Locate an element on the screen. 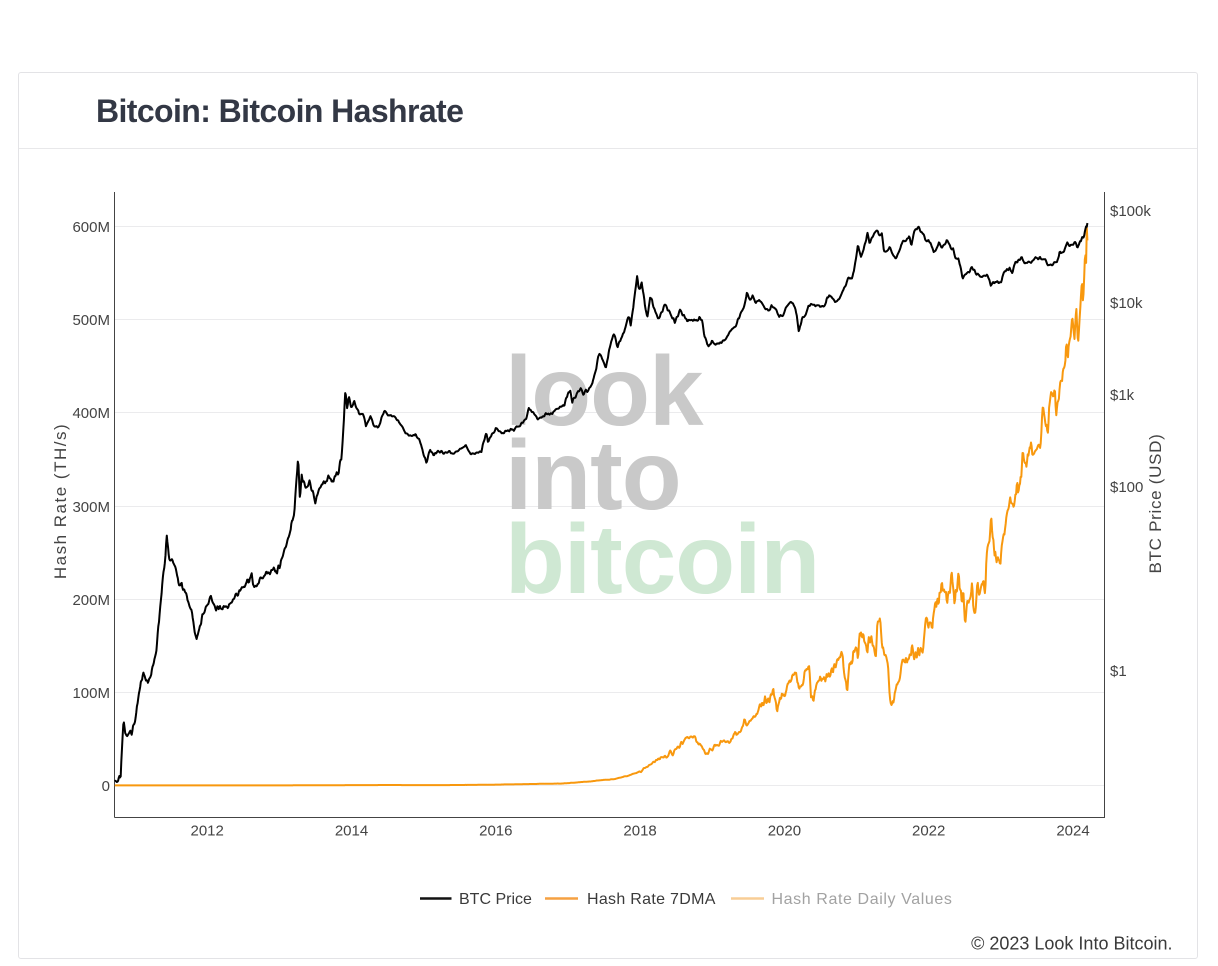  svg-text: 2012 is located at coordinates (207, 831).